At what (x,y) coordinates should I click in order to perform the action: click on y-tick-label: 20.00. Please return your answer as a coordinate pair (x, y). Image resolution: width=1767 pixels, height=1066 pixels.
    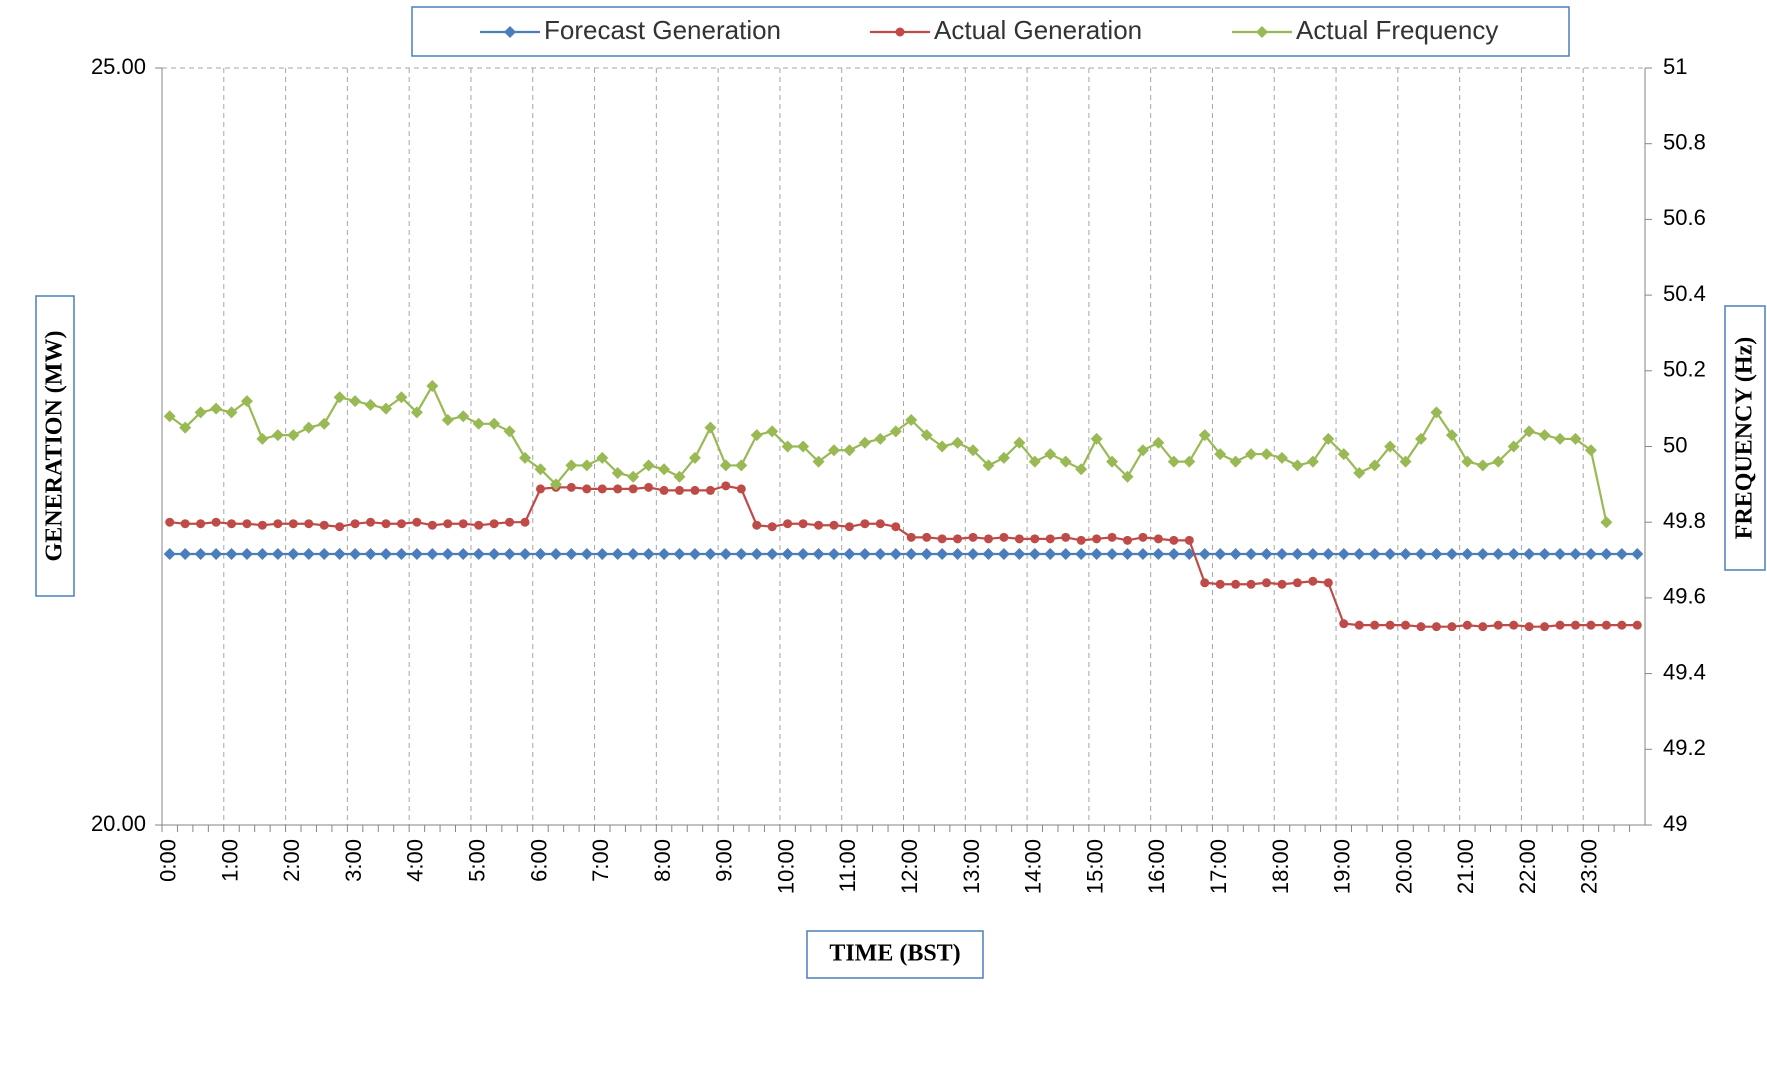
    Looking at the image, I should click on (118, 823).